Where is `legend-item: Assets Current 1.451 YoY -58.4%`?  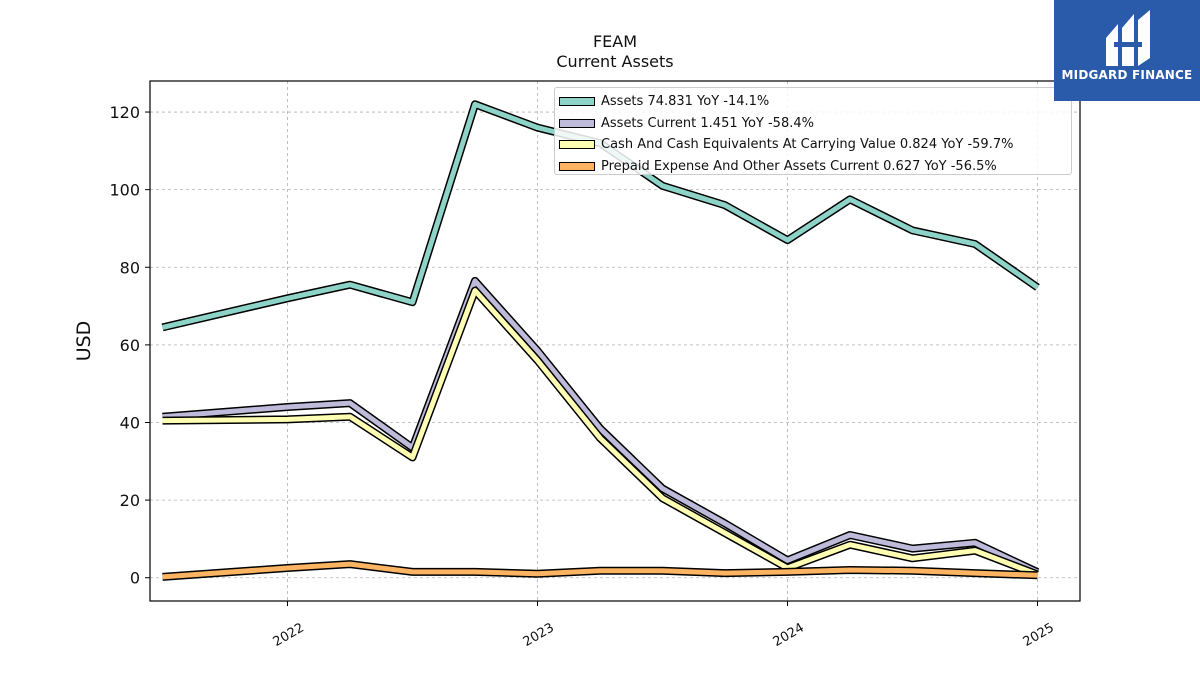
legend-item: Assets Current 1.451 YoY -58.4% is located at coordinates (815, 124).